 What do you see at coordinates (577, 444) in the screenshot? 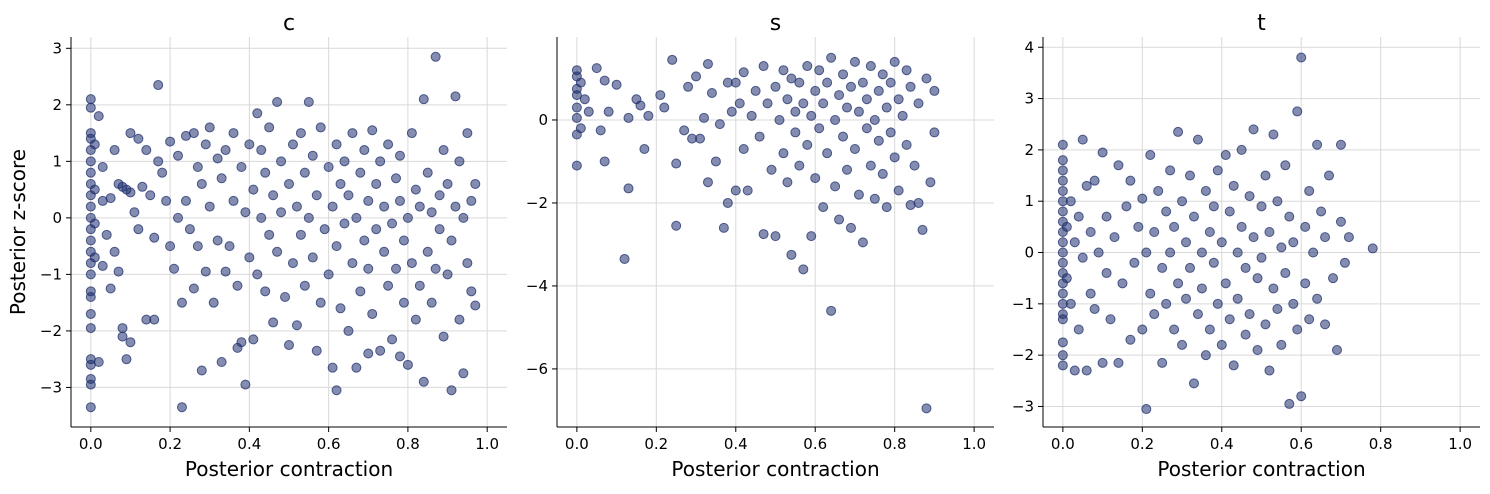
I see `x-tick-label: 0.0` at bounding box center [577, 444].